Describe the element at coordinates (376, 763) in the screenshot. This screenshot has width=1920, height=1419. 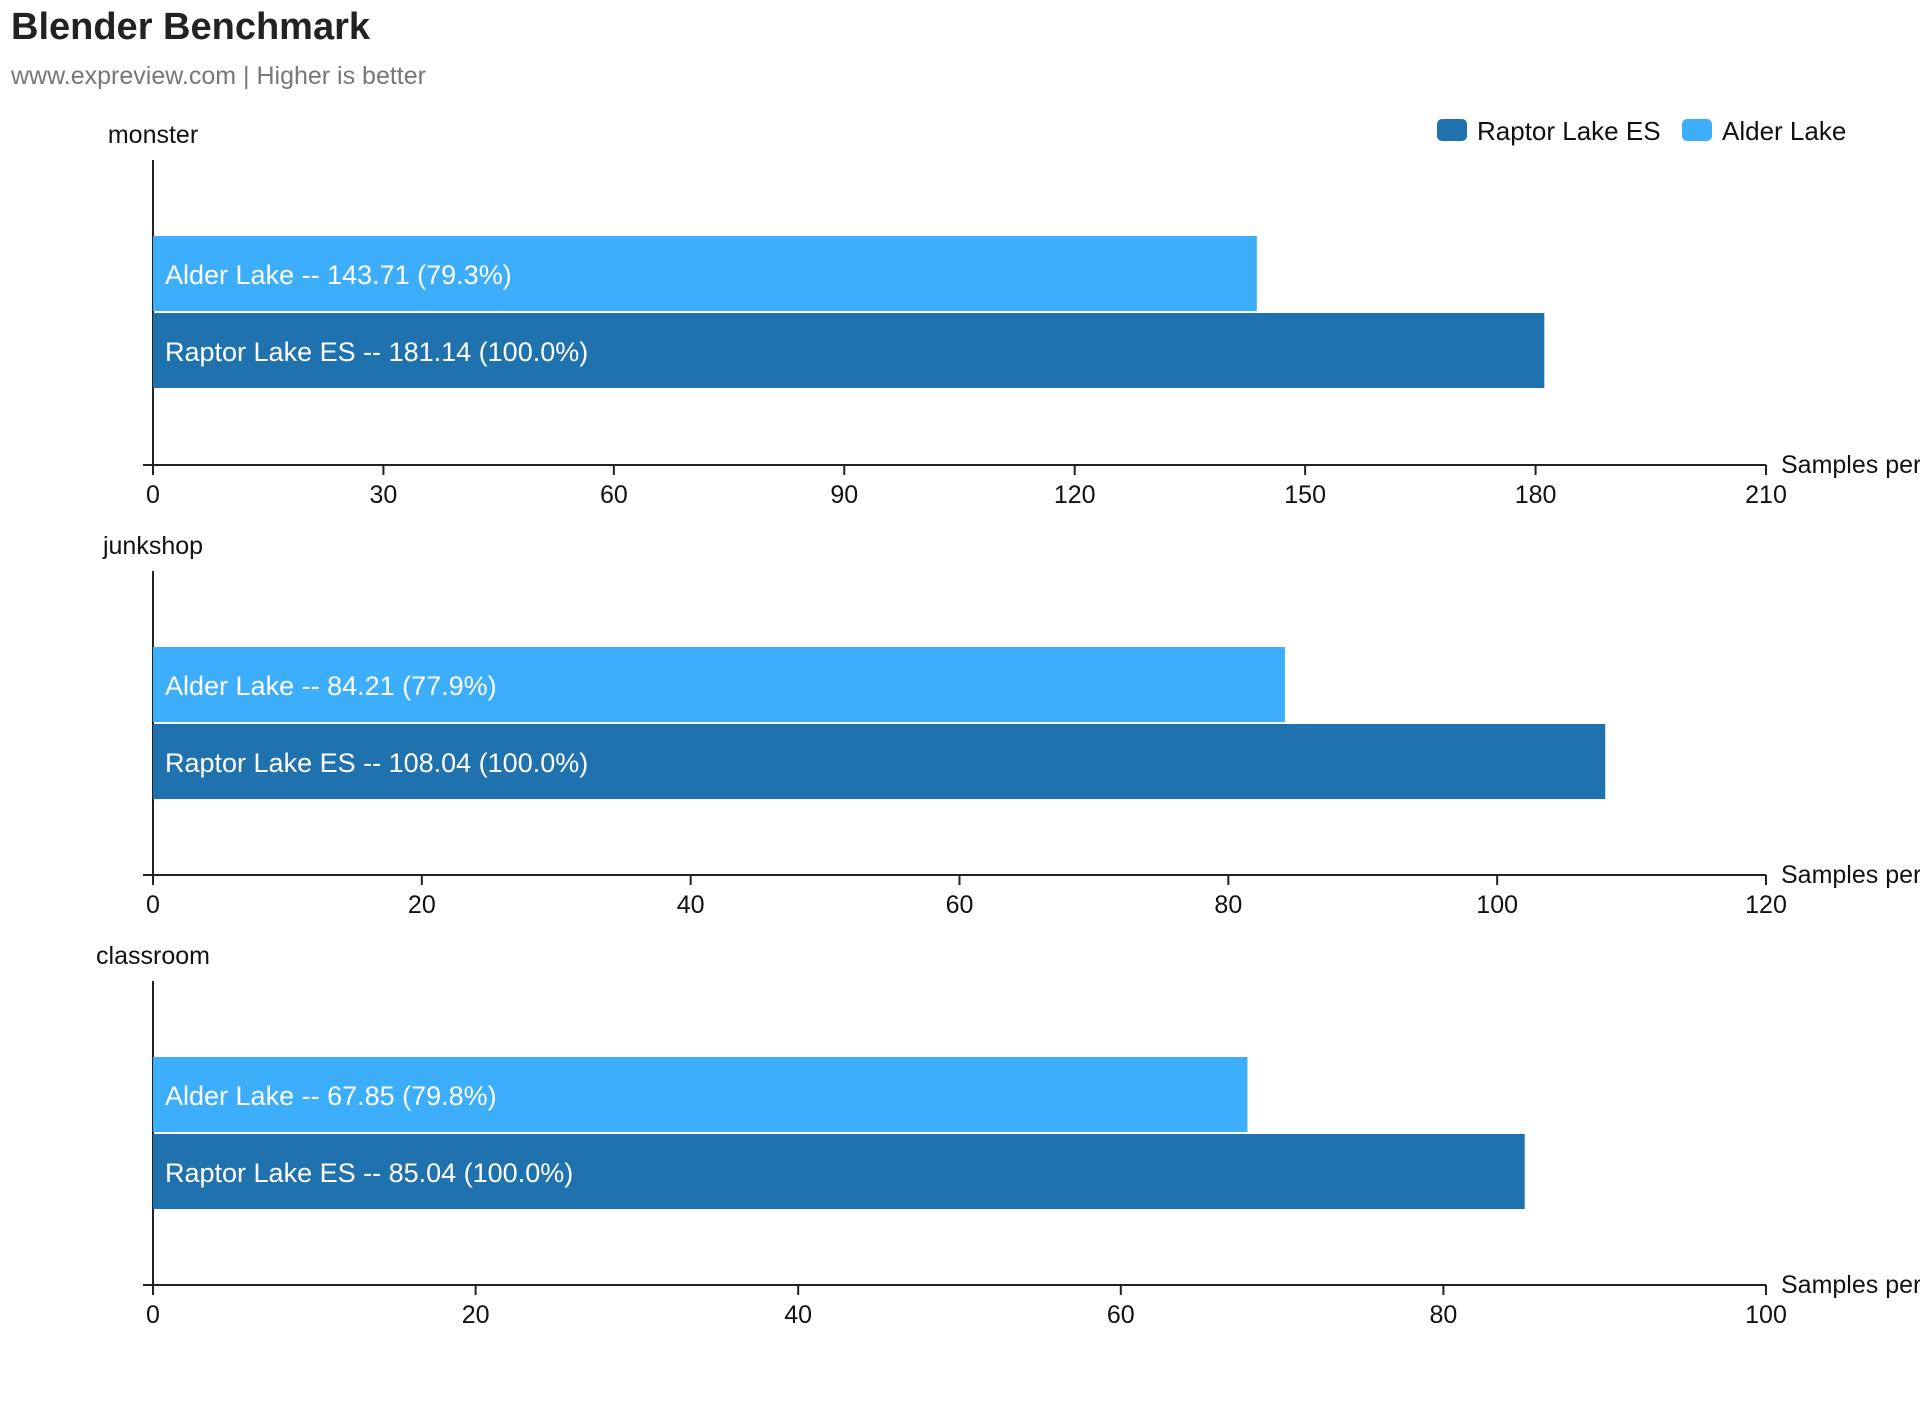
I see `bar-data-label: Raptor Lake ES -- 108.04 (100.0%)` at that location.